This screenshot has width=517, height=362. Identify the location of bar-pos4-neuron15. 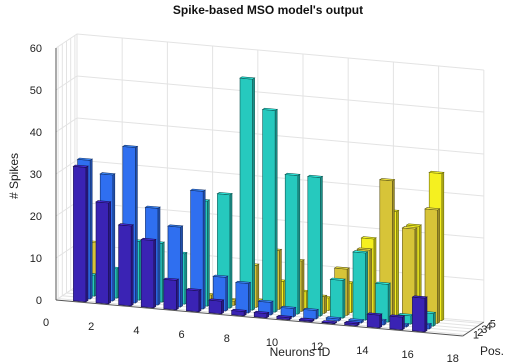
(409, 274).